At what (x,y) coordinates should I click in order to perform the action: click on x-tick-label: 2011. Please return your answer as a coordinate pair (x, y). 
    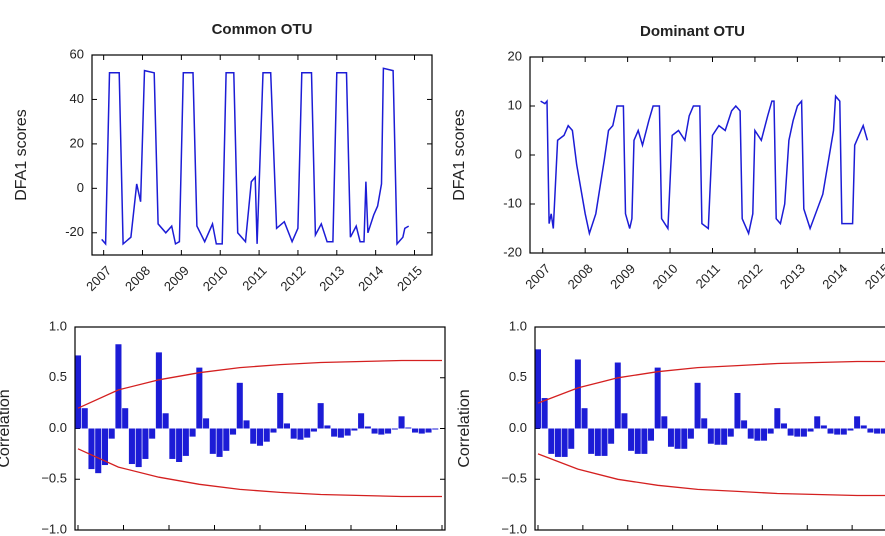
    Looking at the image, I should click on (254, 278).